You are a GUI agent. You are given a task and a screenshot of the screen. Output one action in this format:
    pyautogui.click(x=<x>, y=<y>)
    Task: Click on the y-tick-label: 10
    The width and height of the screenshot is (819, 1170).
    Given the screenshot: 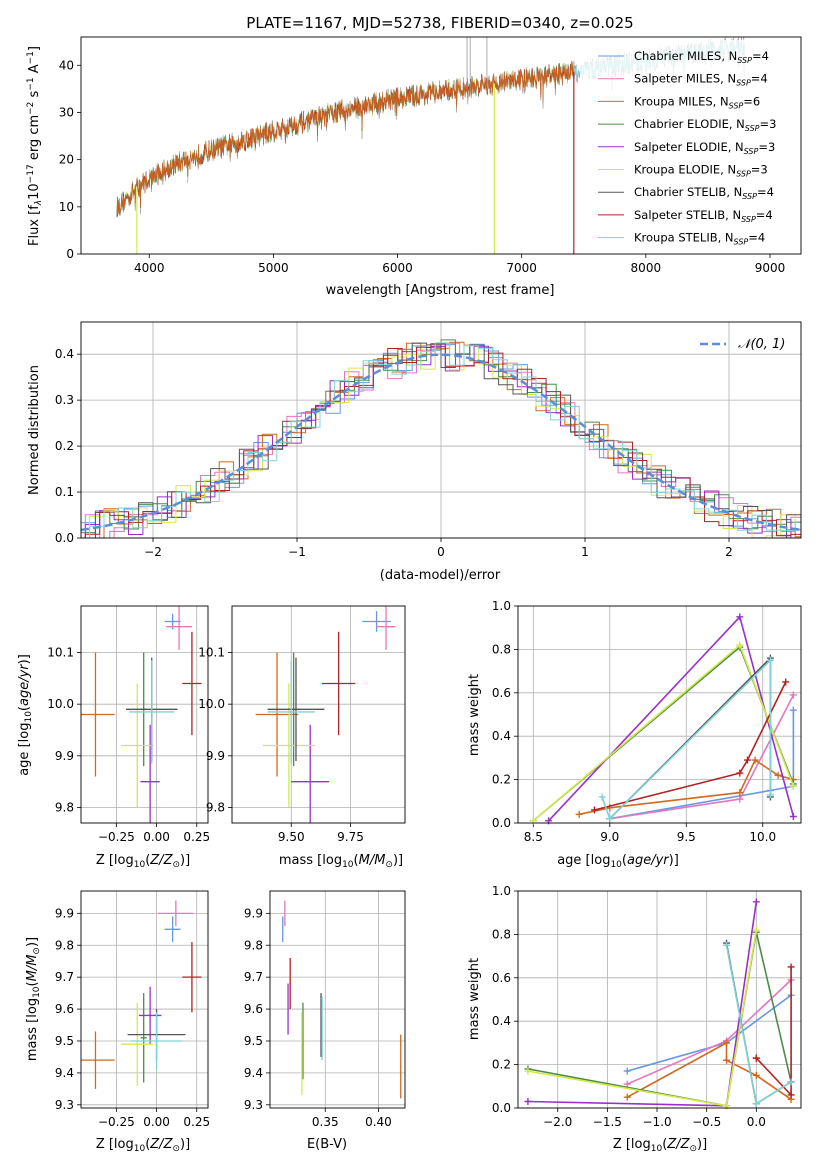 What is the action you would take?
    pyautogui.click(x=66, y=207)
    